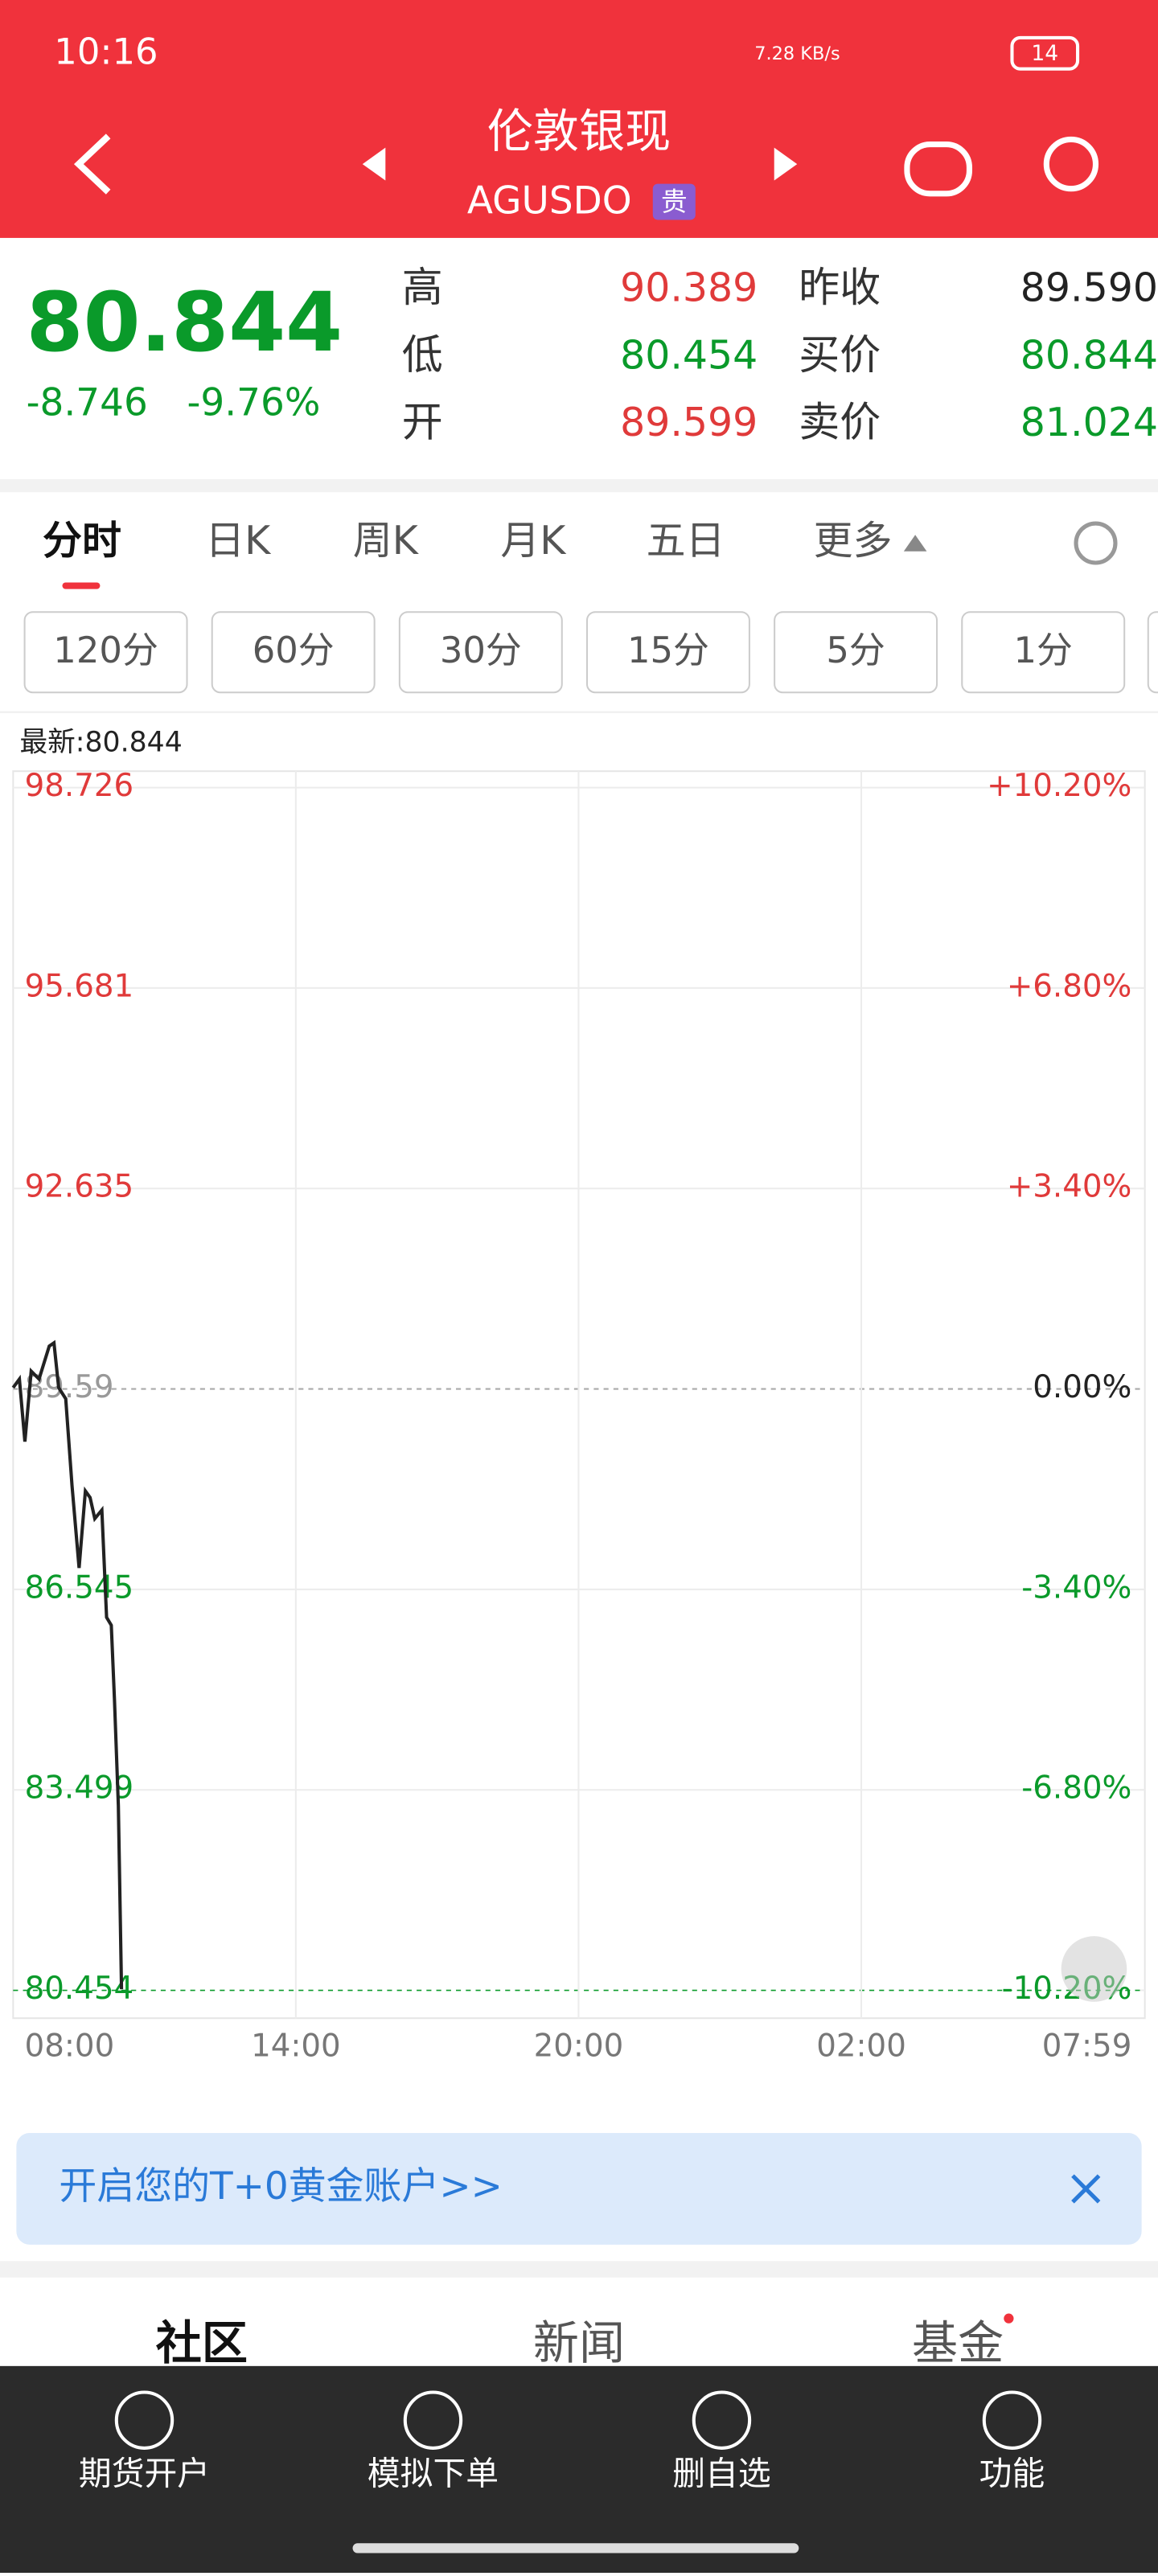 This screenshot has width=1158, height=2576. What do you see at coordinates (579, 2343) in the screenshot?
I see `content-tab: 新闻` at bounding box center [579, 2343].